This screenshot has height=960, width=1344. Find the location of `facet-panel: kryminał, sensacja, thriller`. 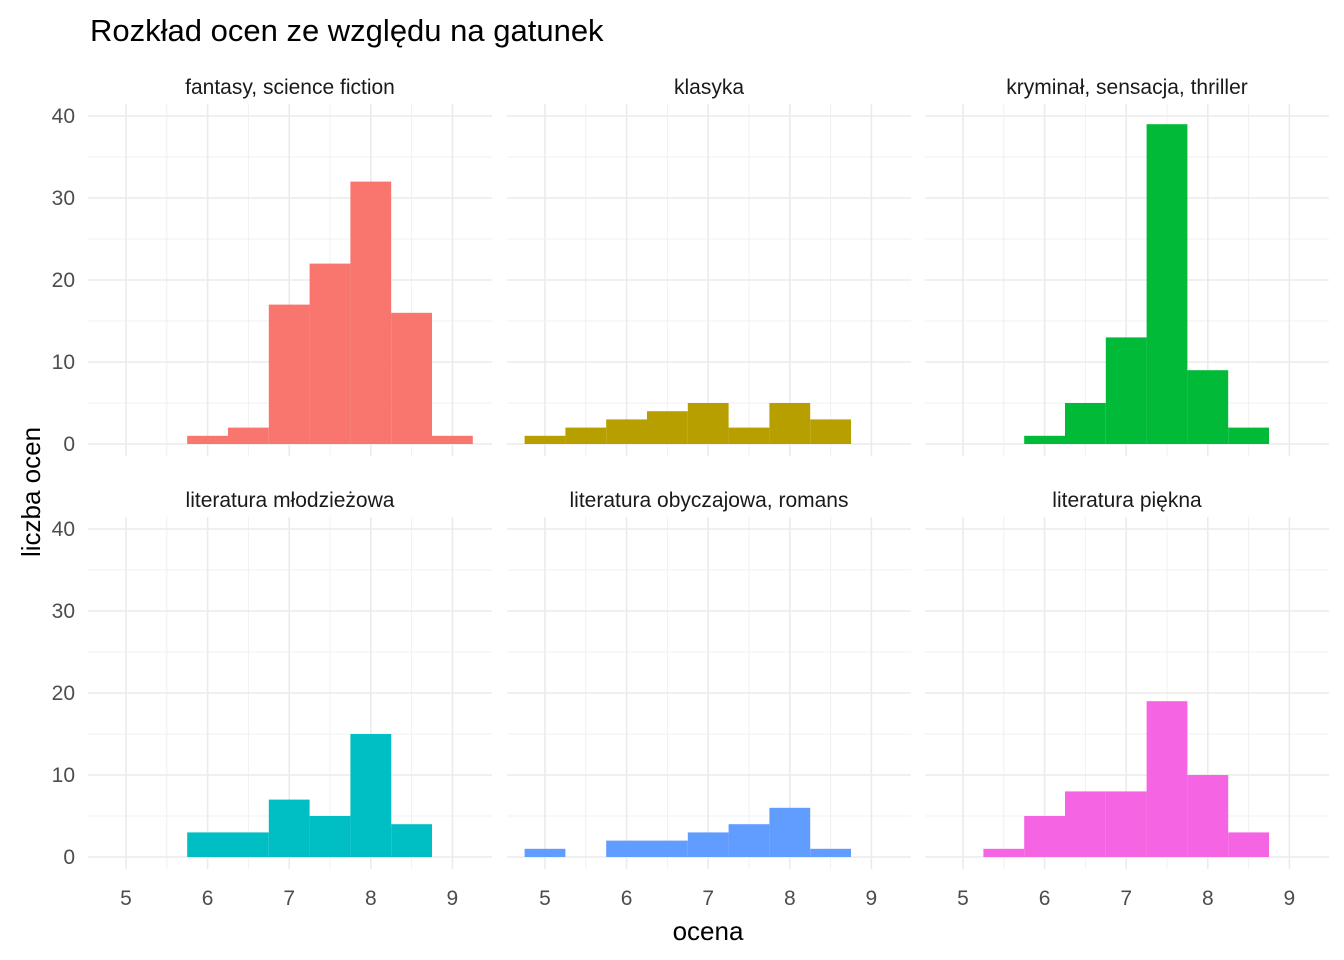

facet-panel: kryminał, sensacja, thriller is located at coordinates (1127, 266).